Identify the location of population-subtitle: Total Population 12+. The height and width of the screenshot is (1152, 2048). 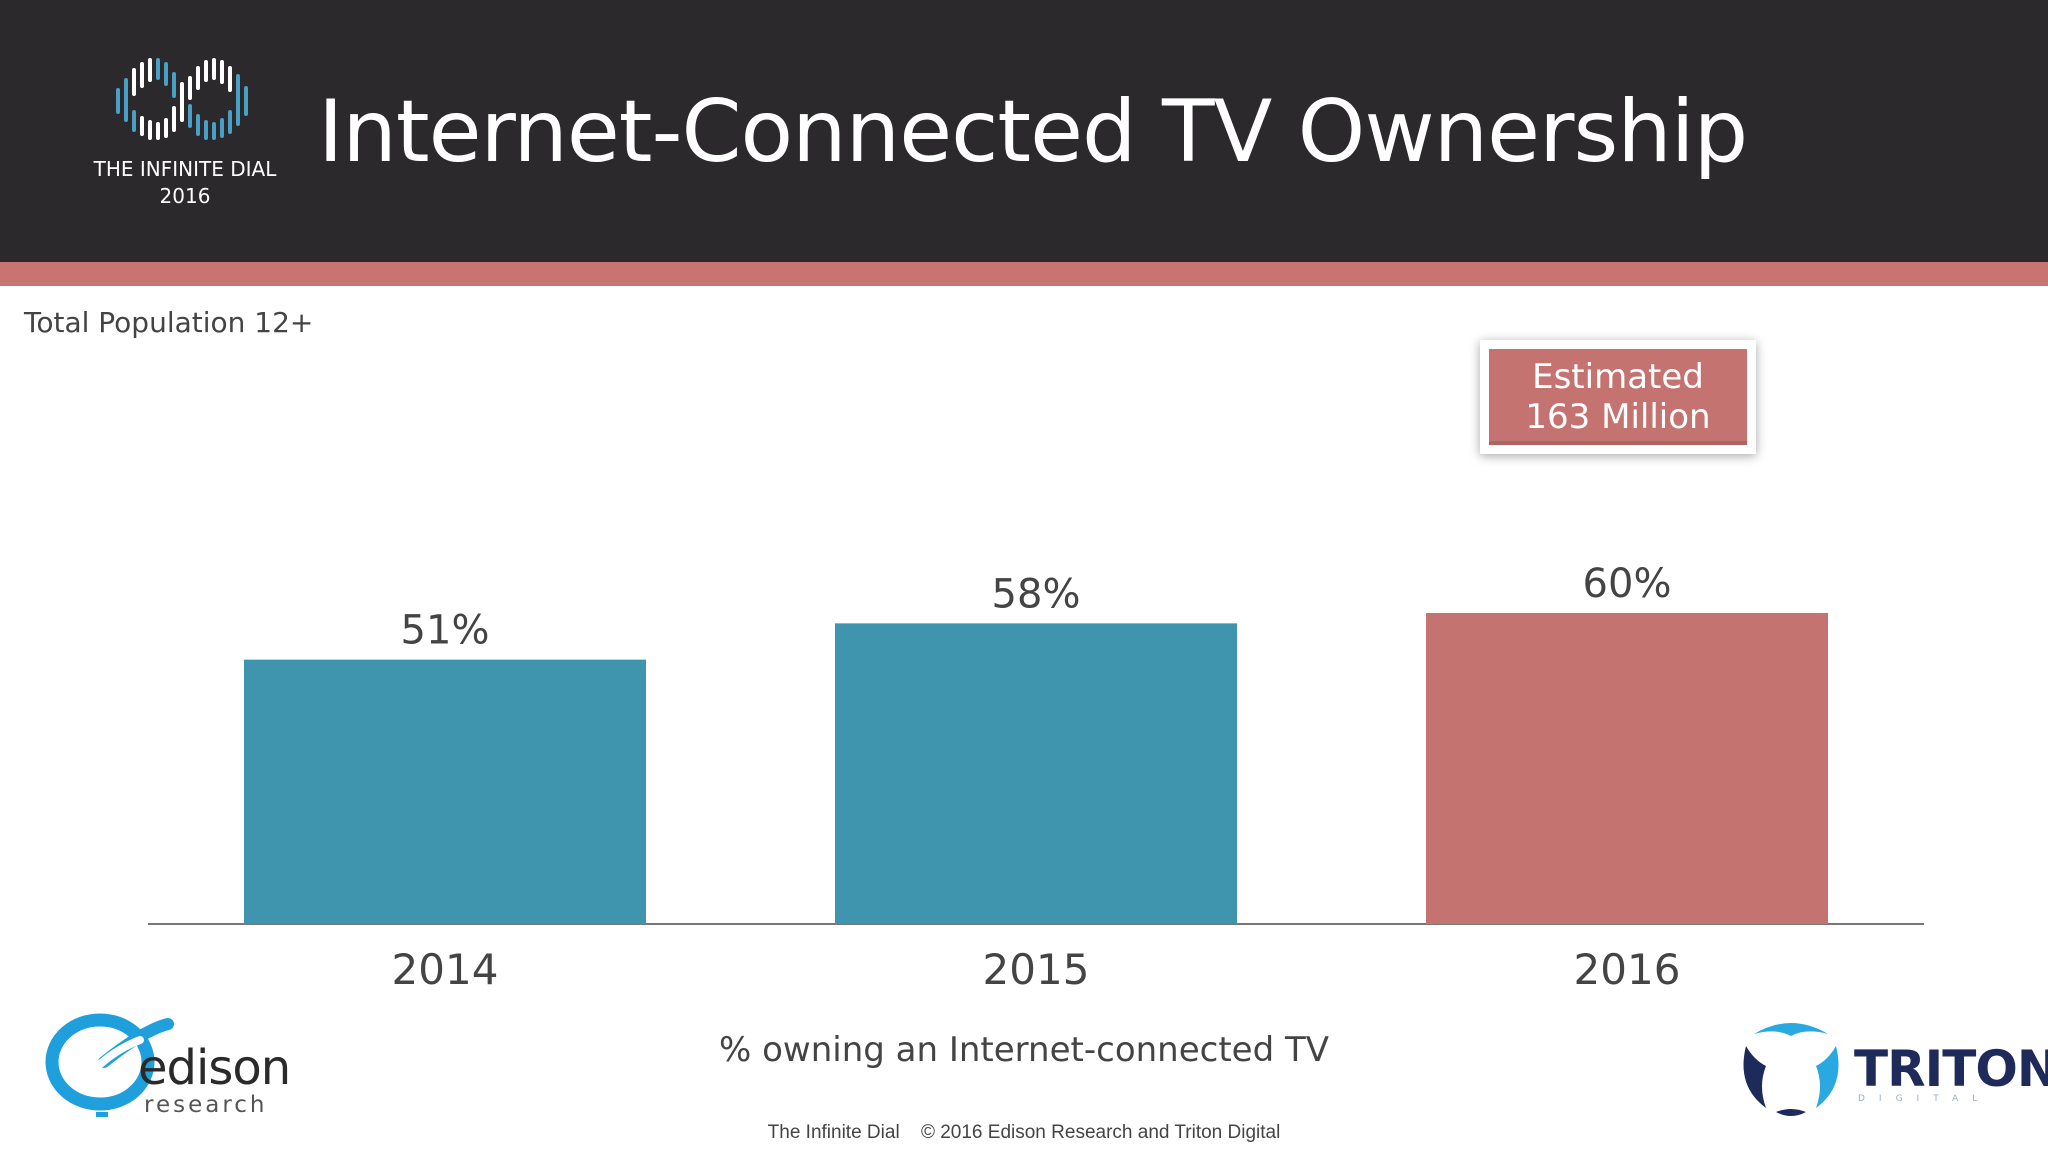
(169, 322).